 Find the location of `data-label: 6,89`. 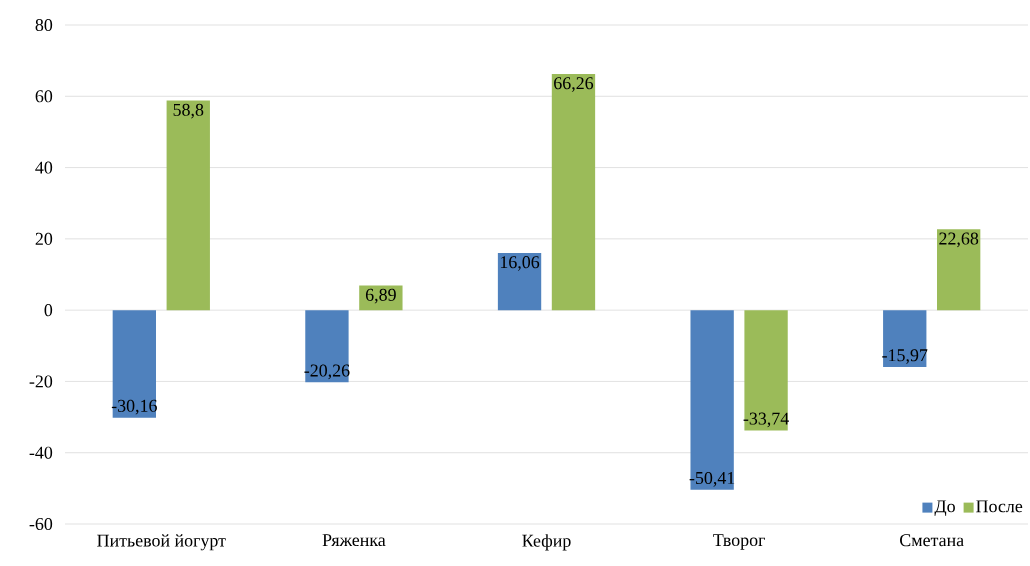

data-label: 6,89 is located at coordinates (380, 296).